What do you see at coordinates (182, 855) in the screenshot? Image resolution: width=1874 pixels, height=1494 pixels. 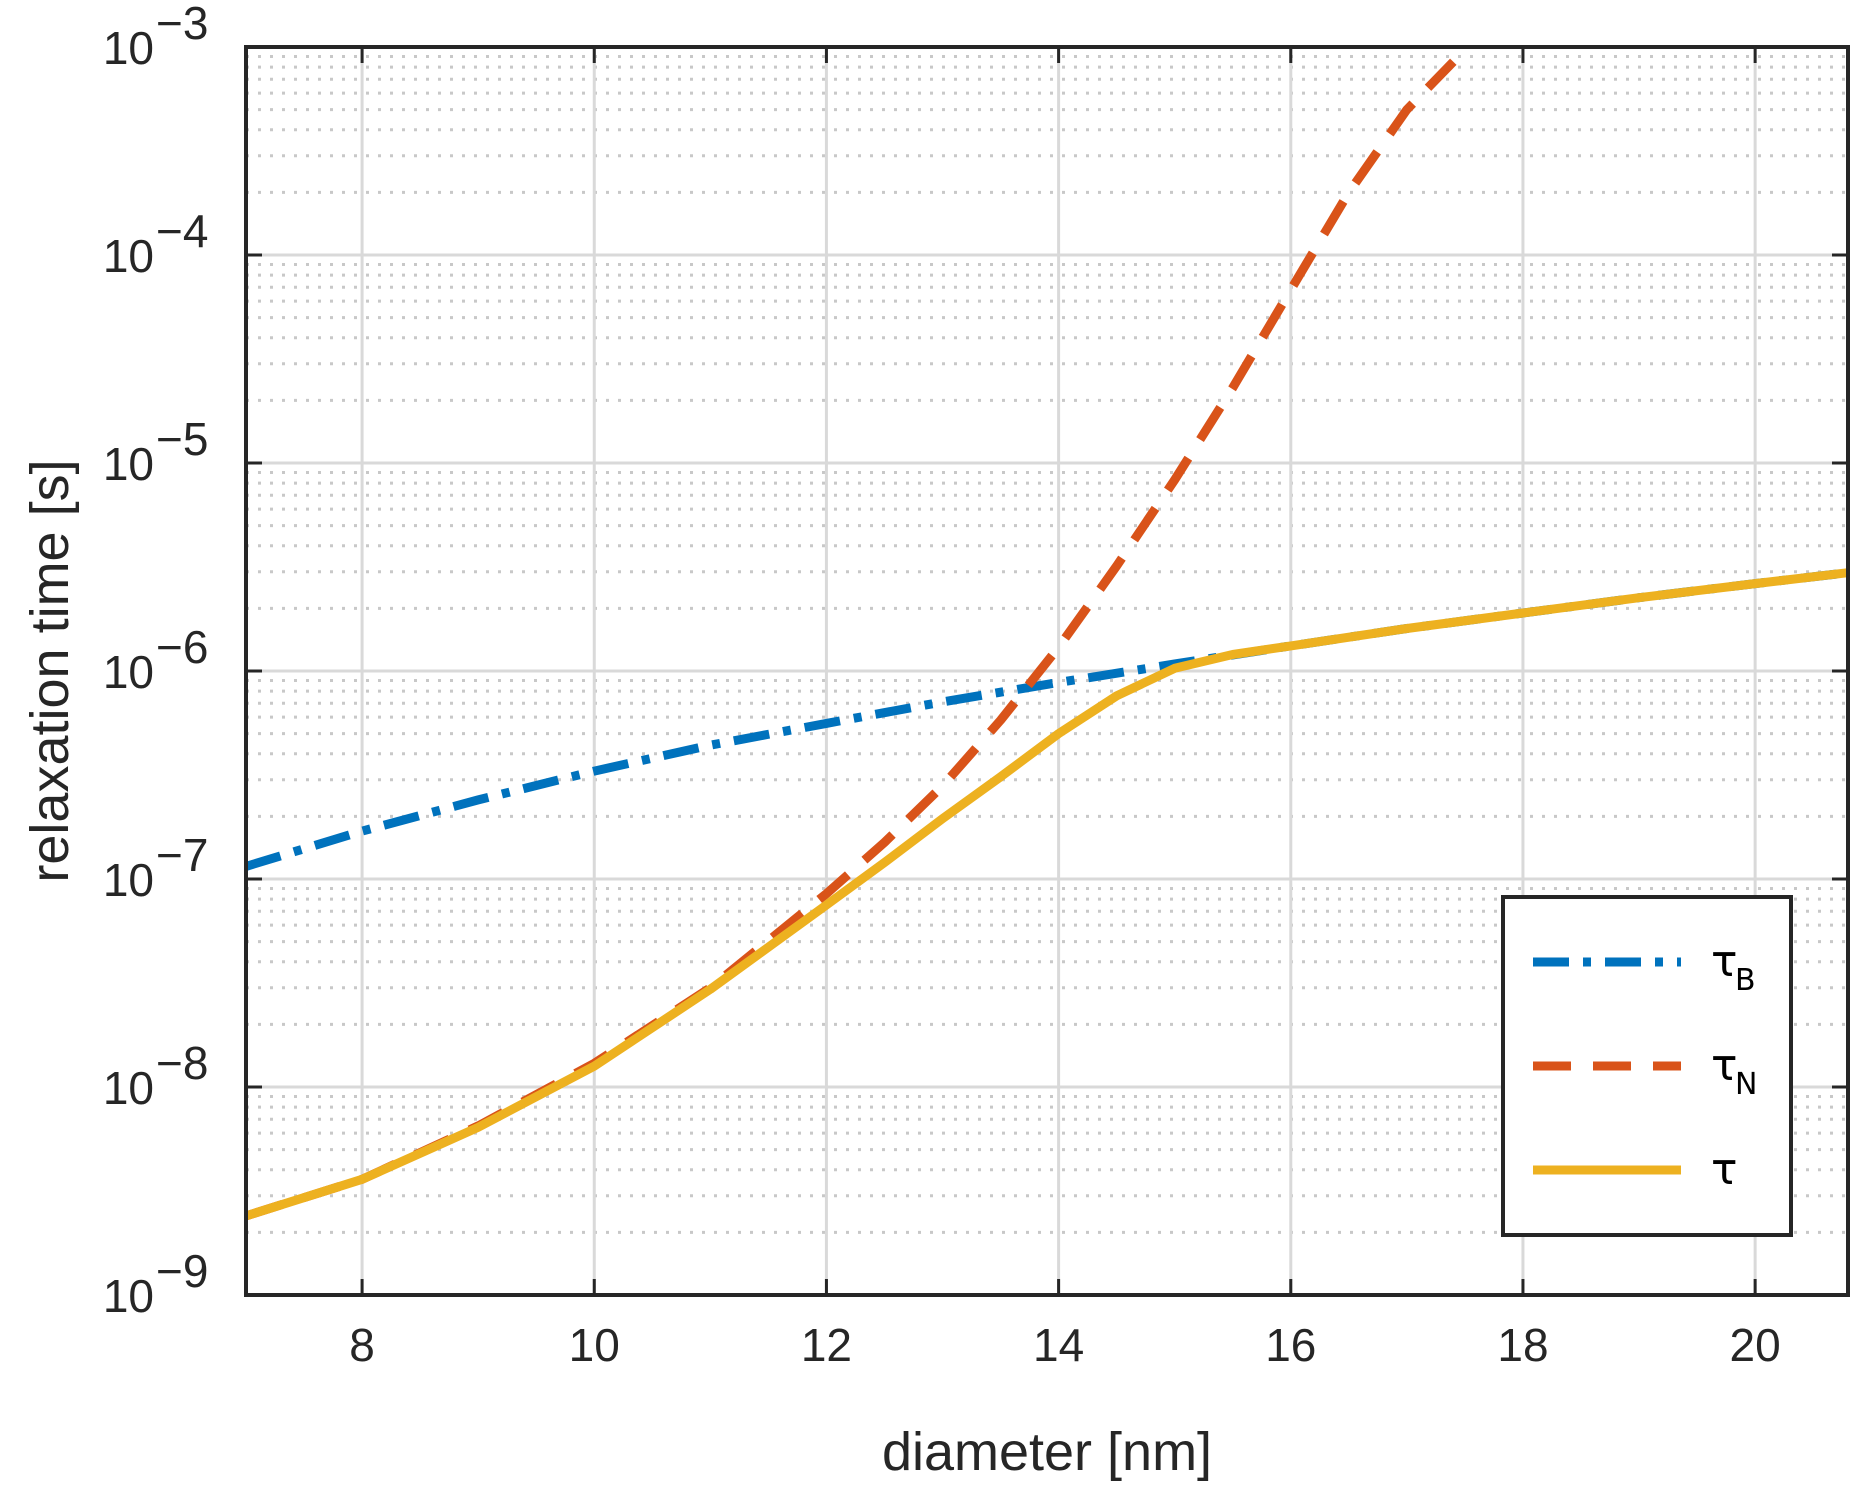 I see `y-tick-exponent: −7` at bounding box center [182, 855].